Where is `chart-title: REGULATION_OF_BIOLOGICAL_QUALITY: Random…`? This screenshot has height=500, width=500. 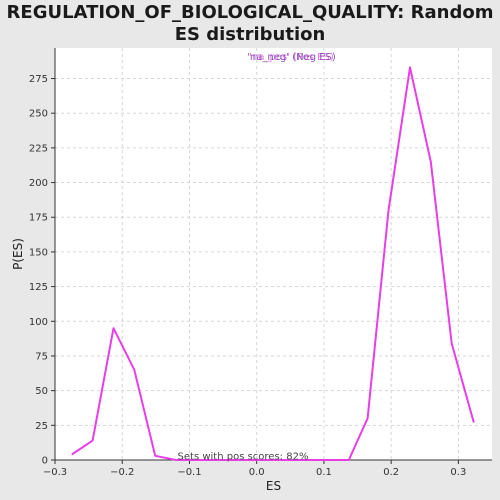
chart-title: REGULATION_OF_BIOLOGICAL_QUALITY: Random… is located at coordinates (250, 23).